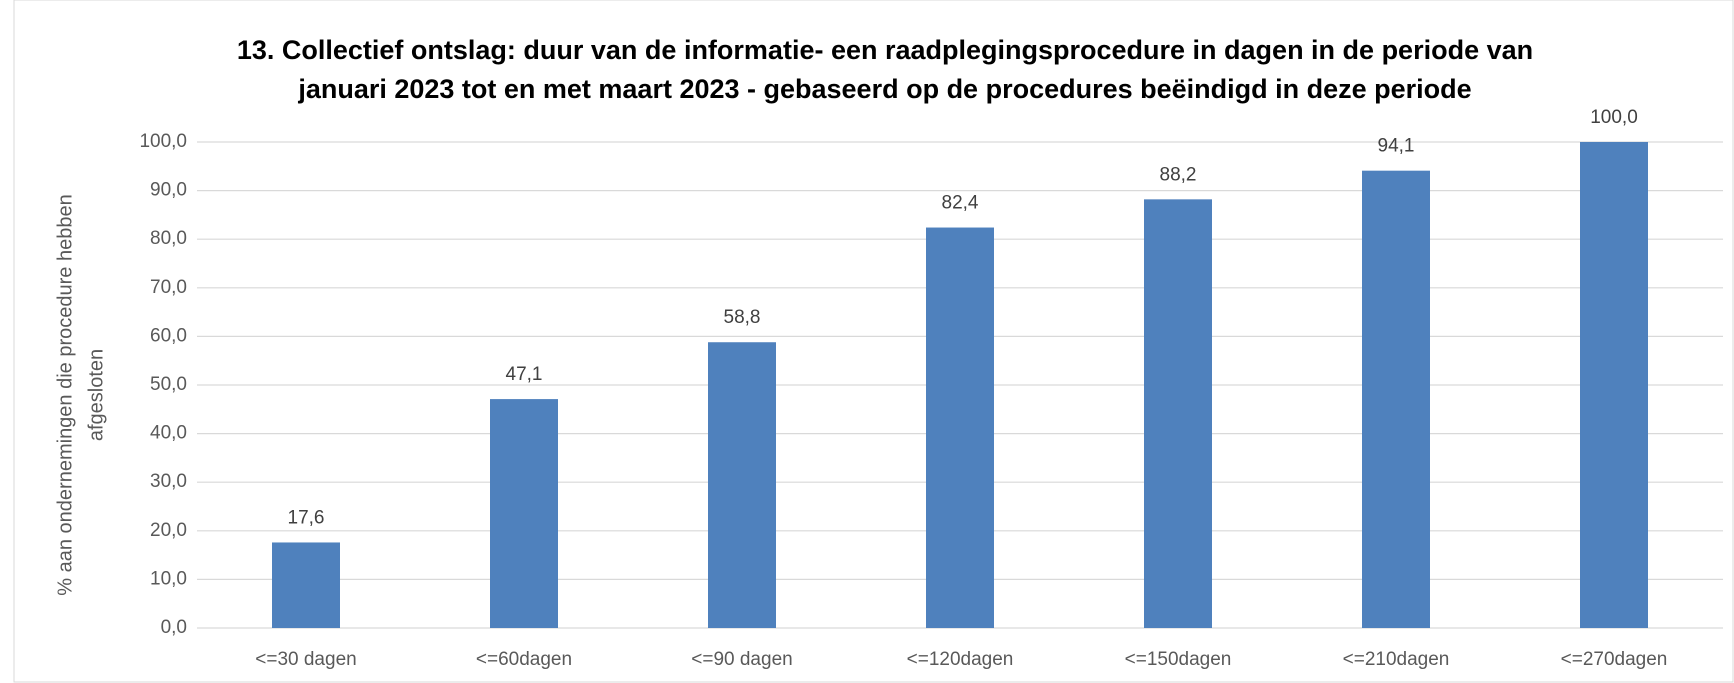  I want to click on value-label: 100,0, so click(1614, 117).